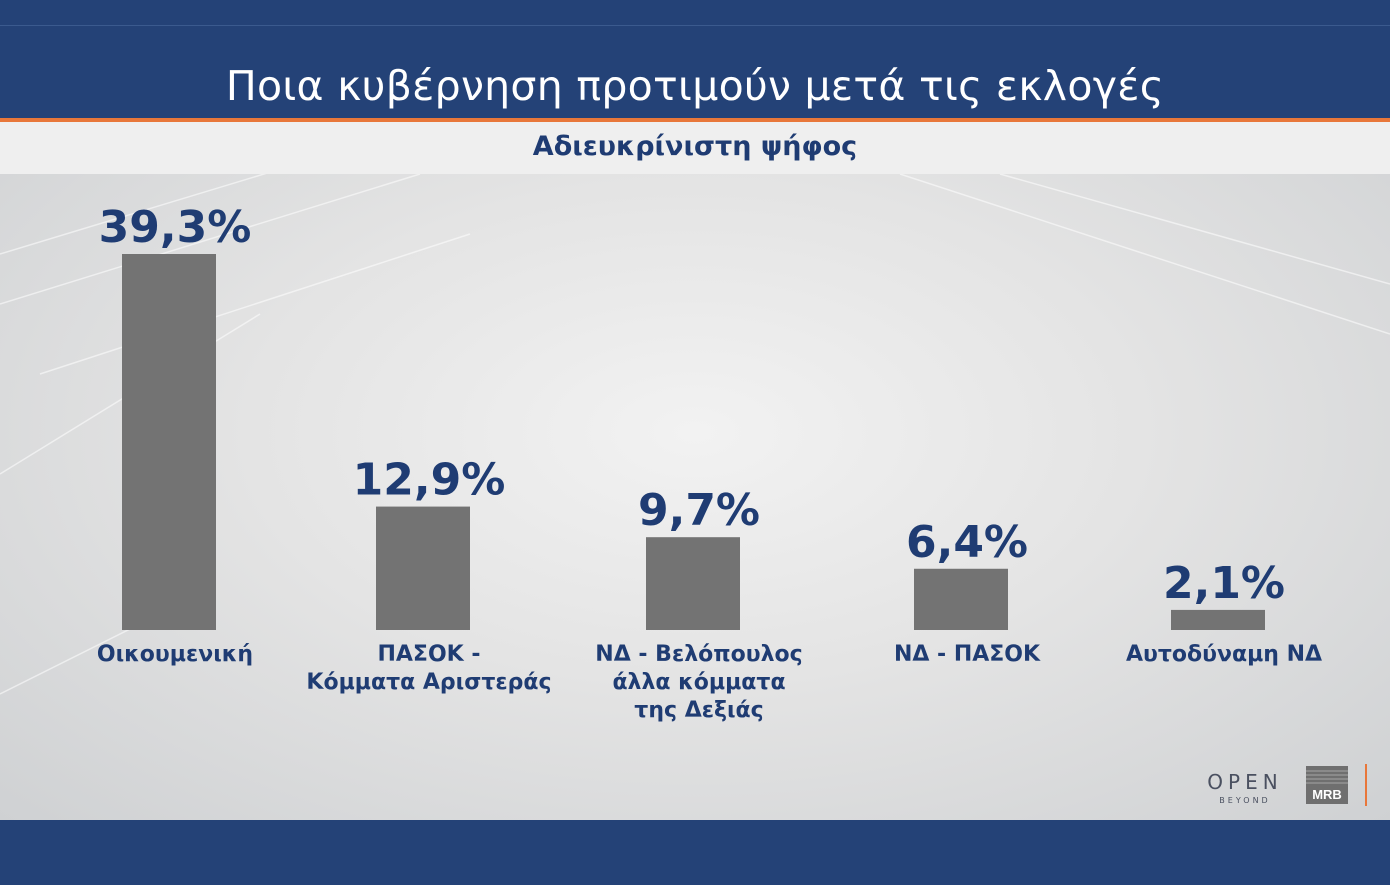 Image resolution: width=1390 pixels, height=885 pixels. I want to click on category-label-5: Αυτοδύναμη ΝΔ, so click(1224, 654).